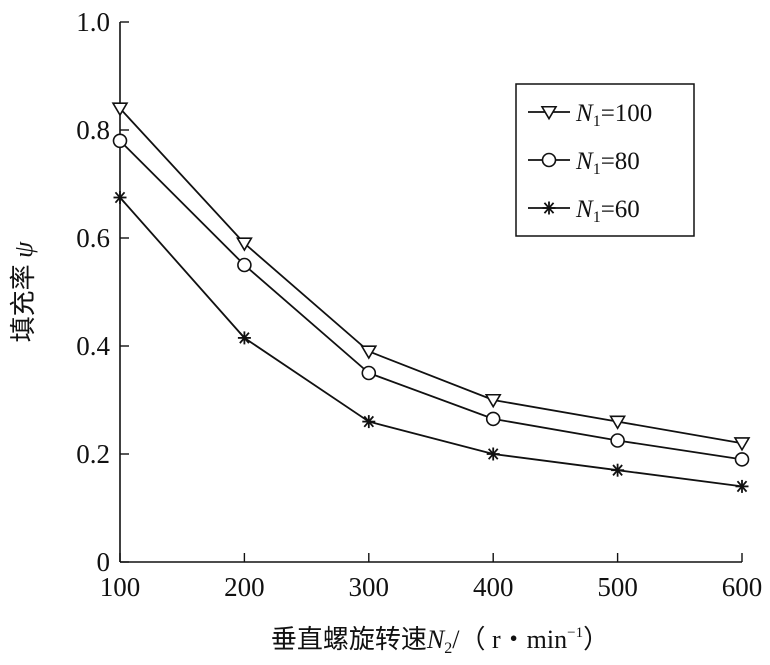 Image resolution: width=770 pixels, height=665 pixels. Describe the element at coordinates (742, 587) in the screenshot. I see `x-tick-label: 600` at that location.